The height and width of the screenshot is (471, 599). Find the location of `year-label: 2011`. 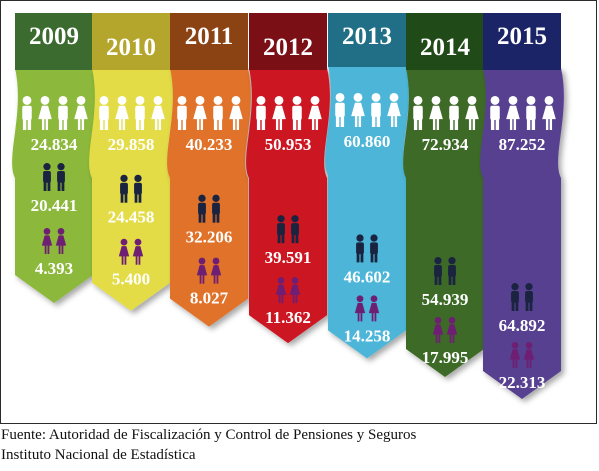

year-label: 2011 is located at coordinates (209, 36).